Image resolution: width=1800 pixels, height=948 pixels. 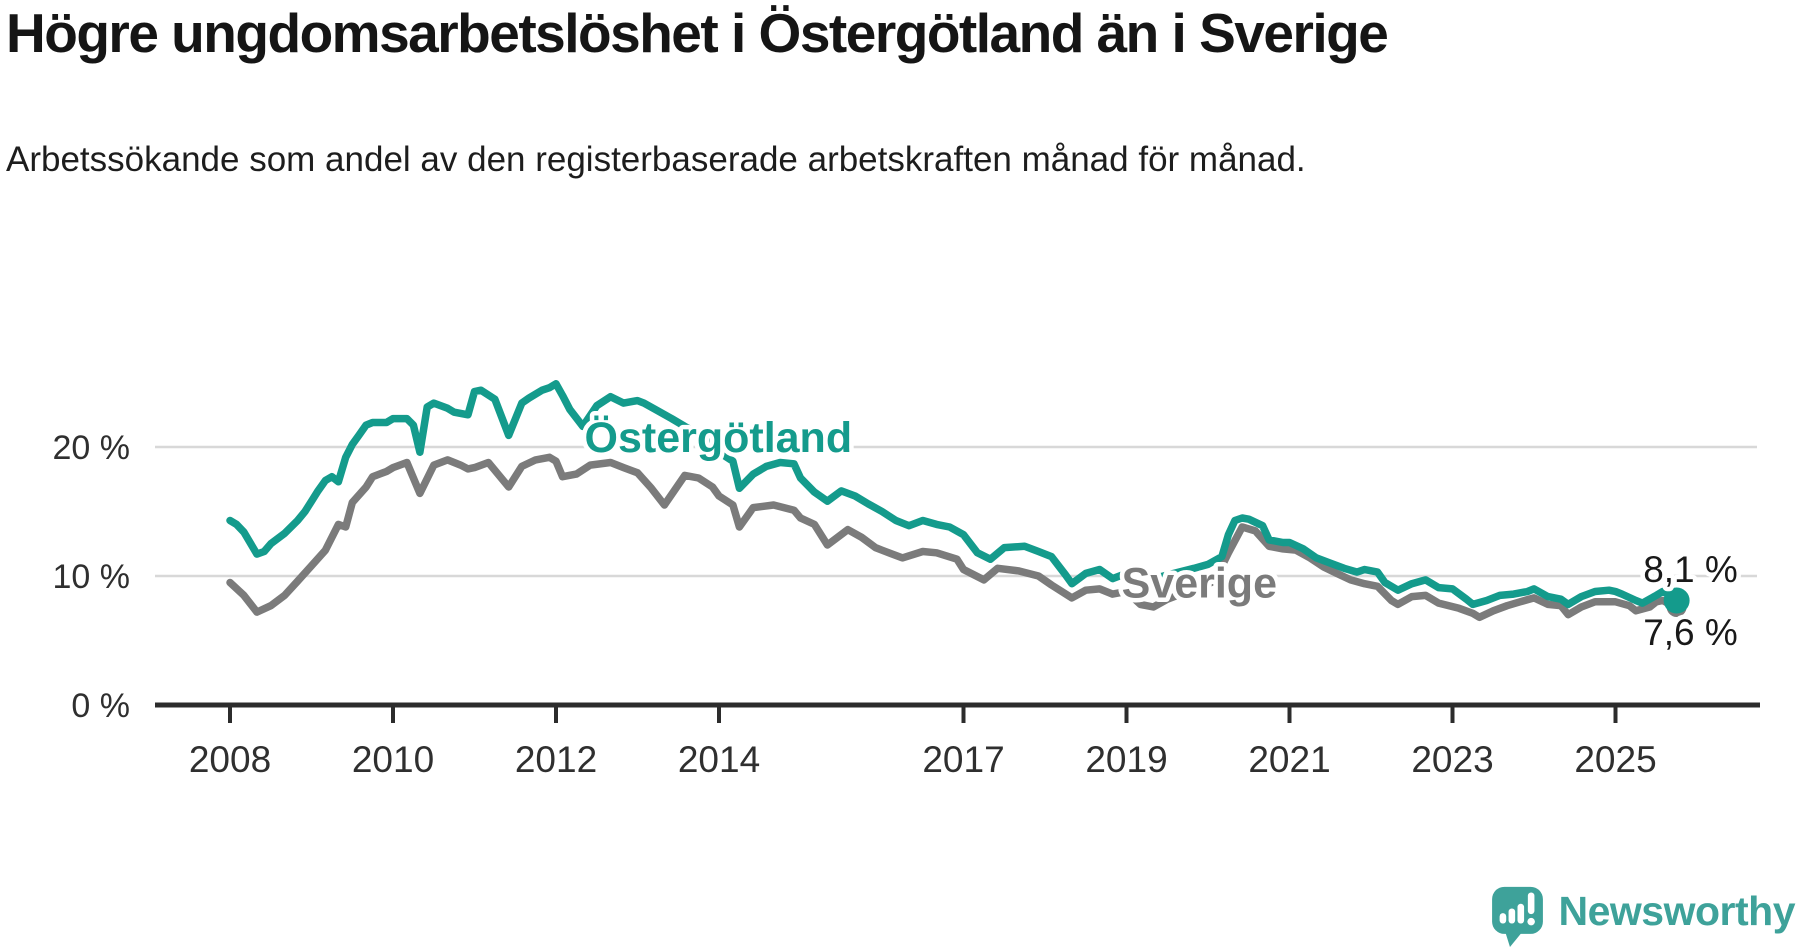 I want to click on x-tick-label-2010: 2010, so click(x=393, y=759).